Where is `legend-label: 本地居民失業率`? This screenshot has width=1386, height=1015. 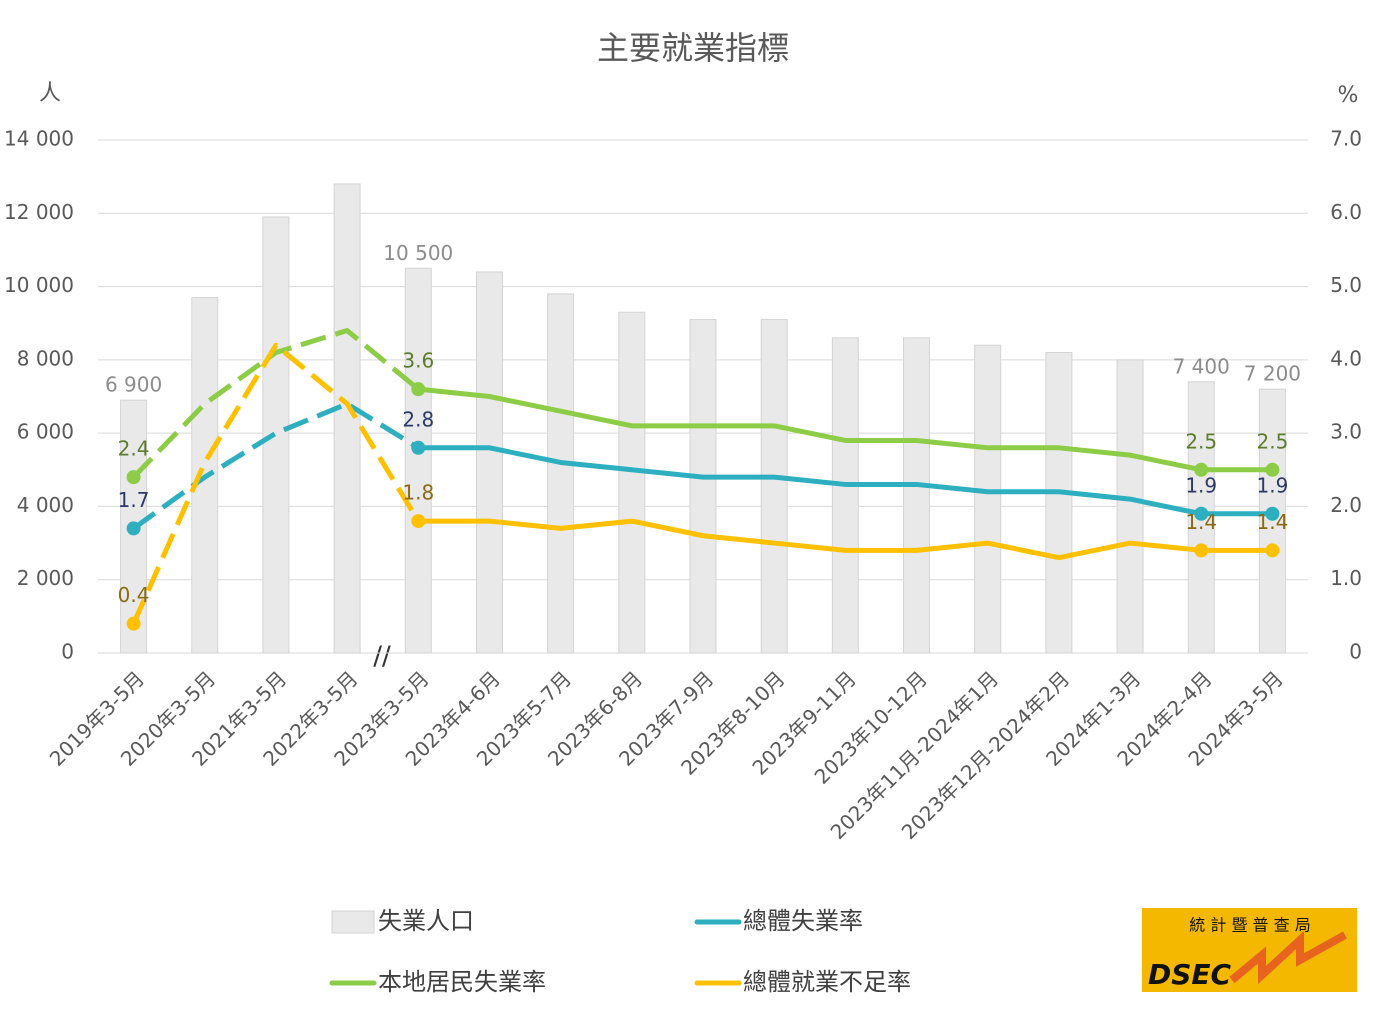 legend-label: 本地居民失業率 is located at coordinates (462, 982).